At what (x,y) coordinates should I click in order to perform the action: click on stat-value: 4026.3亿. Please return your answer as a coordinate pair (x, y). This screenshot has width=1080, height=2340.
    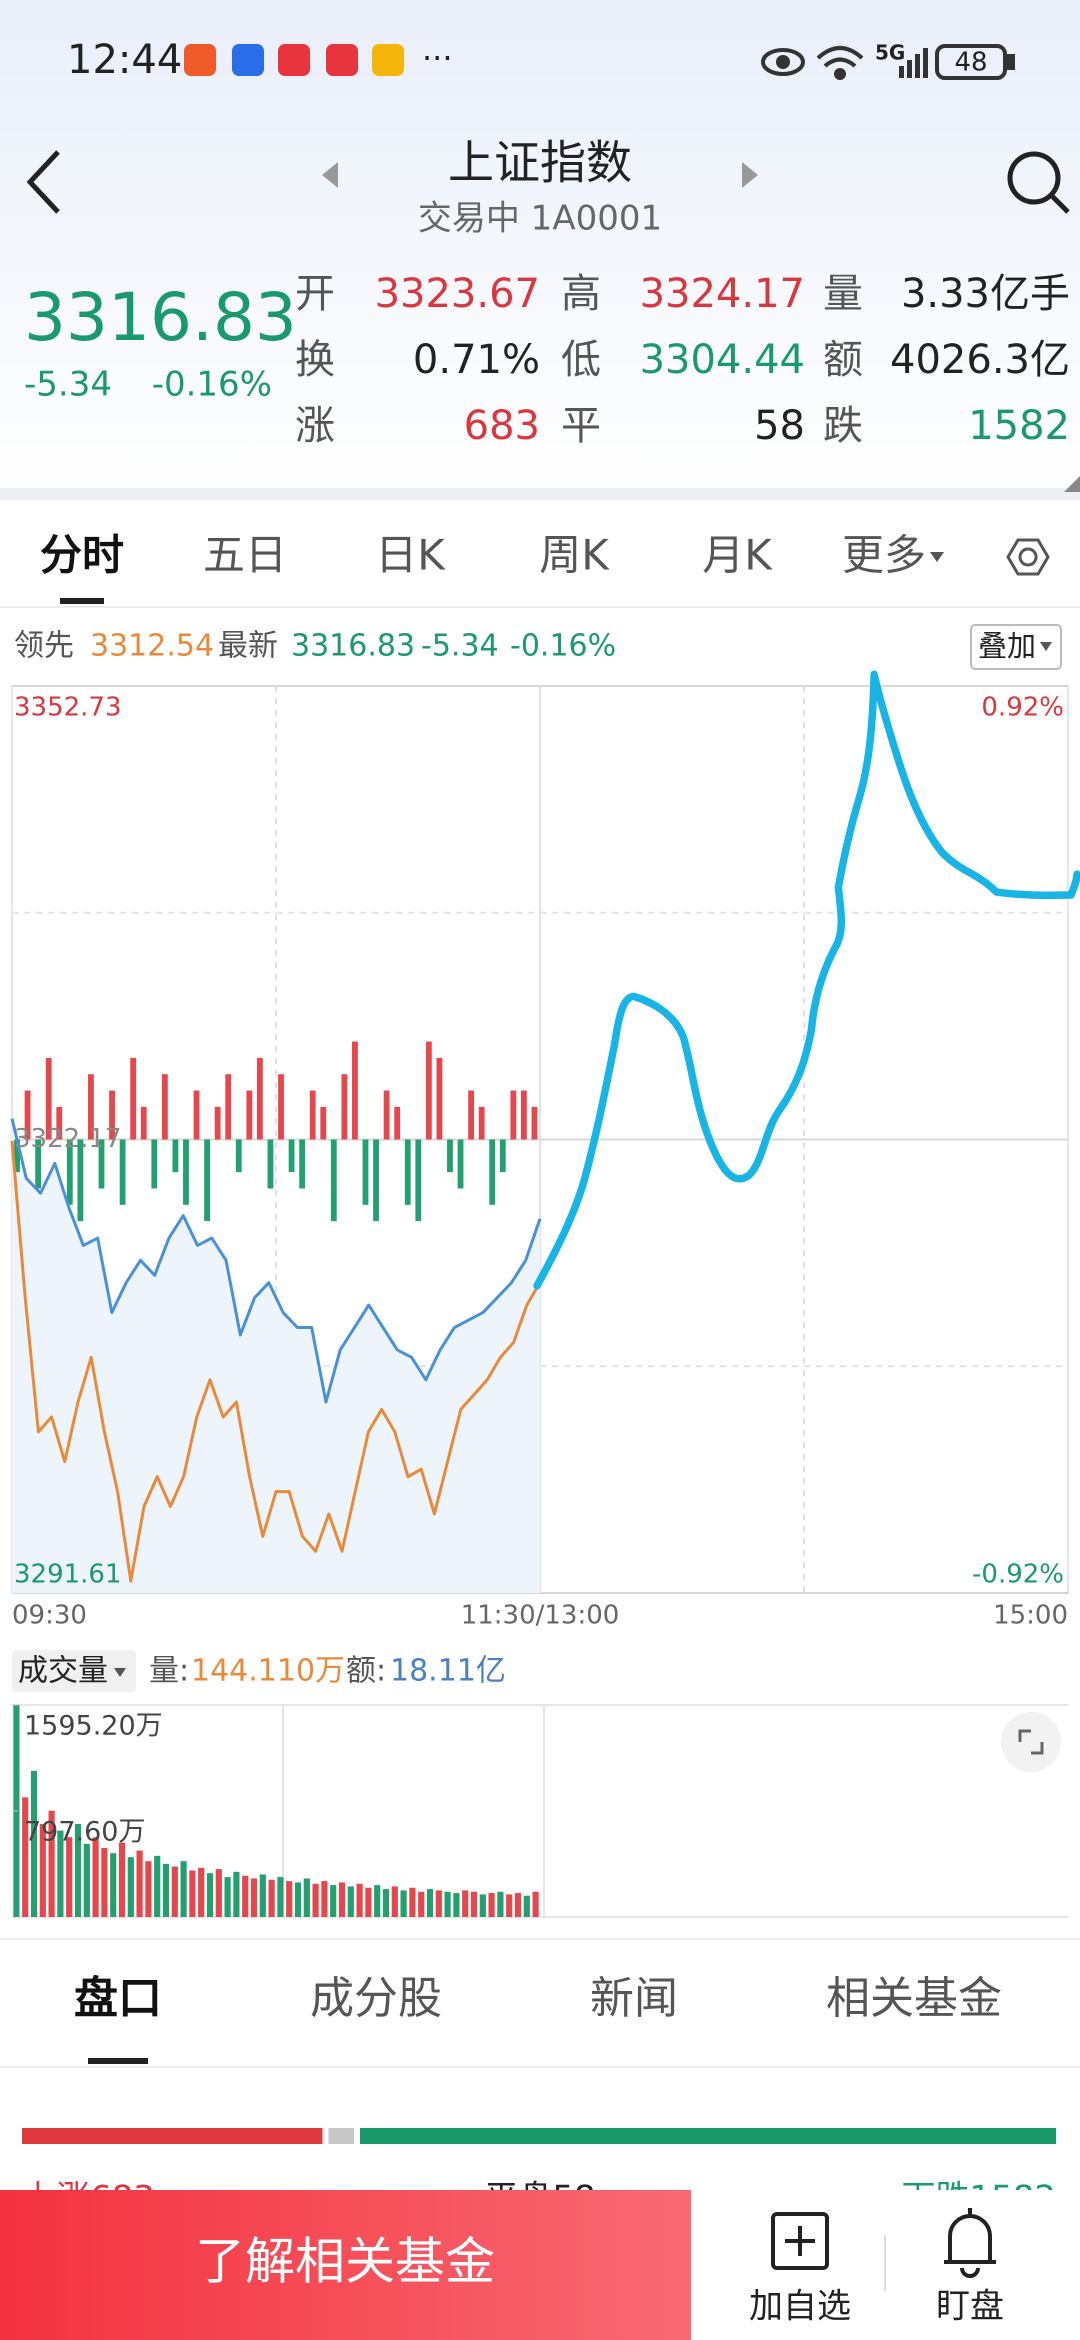
    Looking at the image, I should click on (980, 360).